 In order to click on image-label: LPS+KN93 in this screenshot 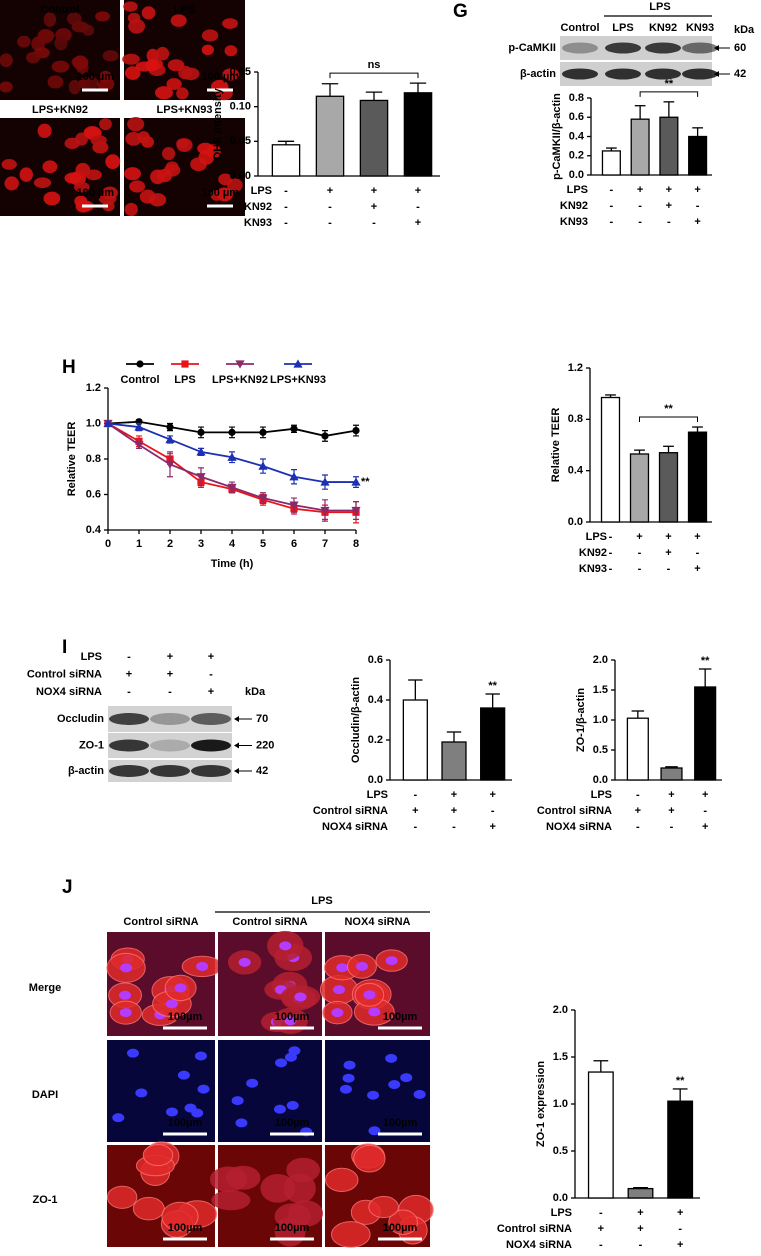, I will do `click(185, 110)`.